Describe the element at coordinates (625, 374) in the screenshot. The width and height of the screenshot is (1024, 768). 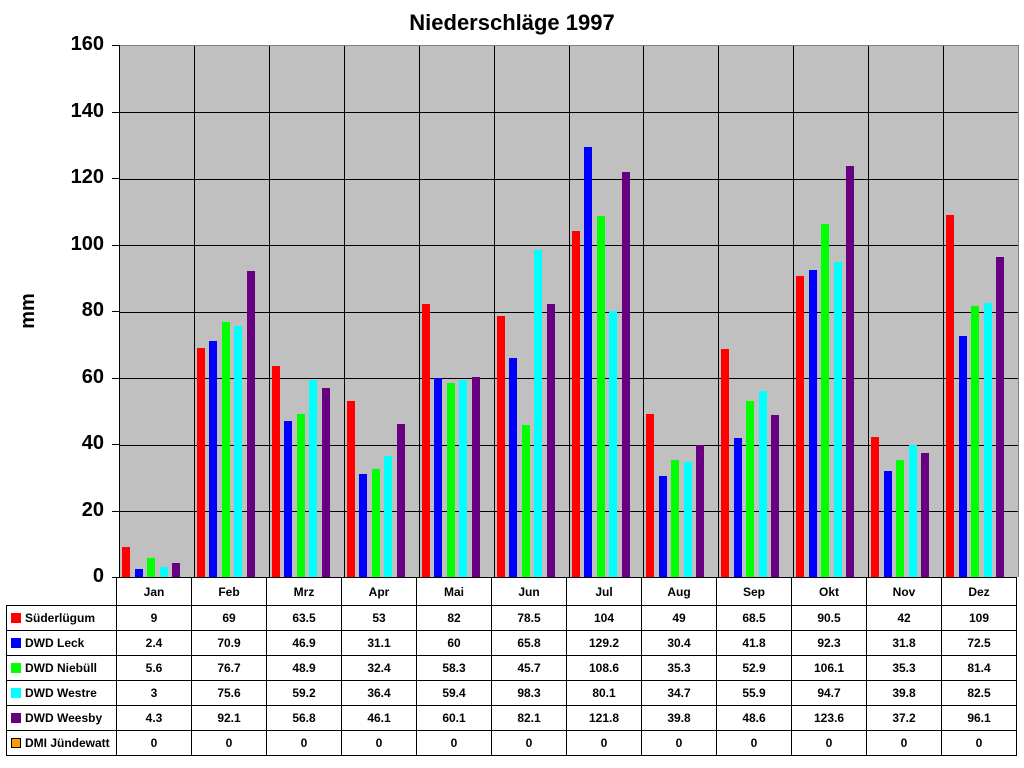
I see `bar-dwd-weesby-jul` at that location.